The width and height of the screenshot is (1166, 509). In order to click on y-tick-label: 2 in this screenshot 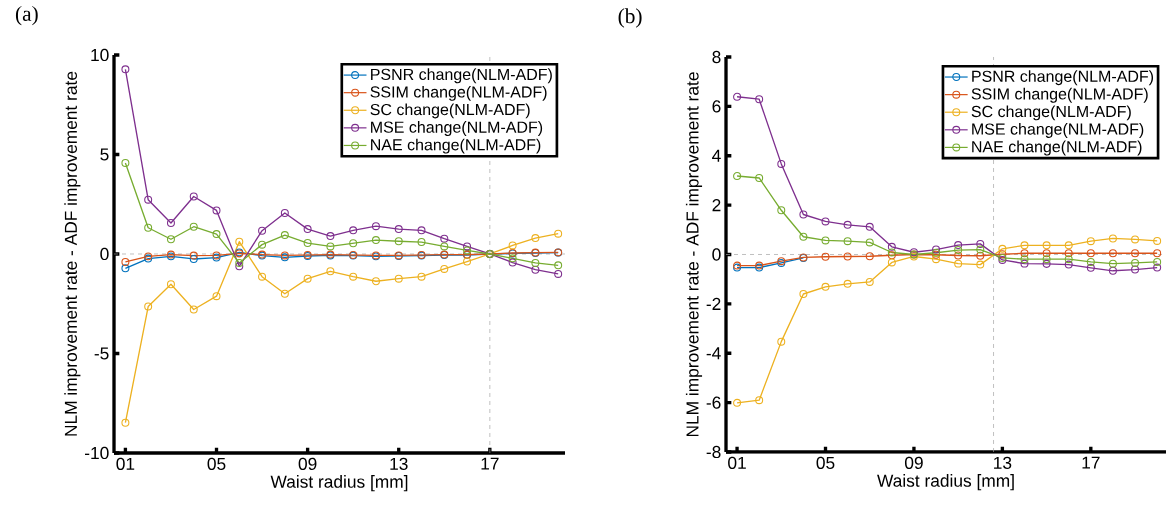, I will do `click(716, 205)`.